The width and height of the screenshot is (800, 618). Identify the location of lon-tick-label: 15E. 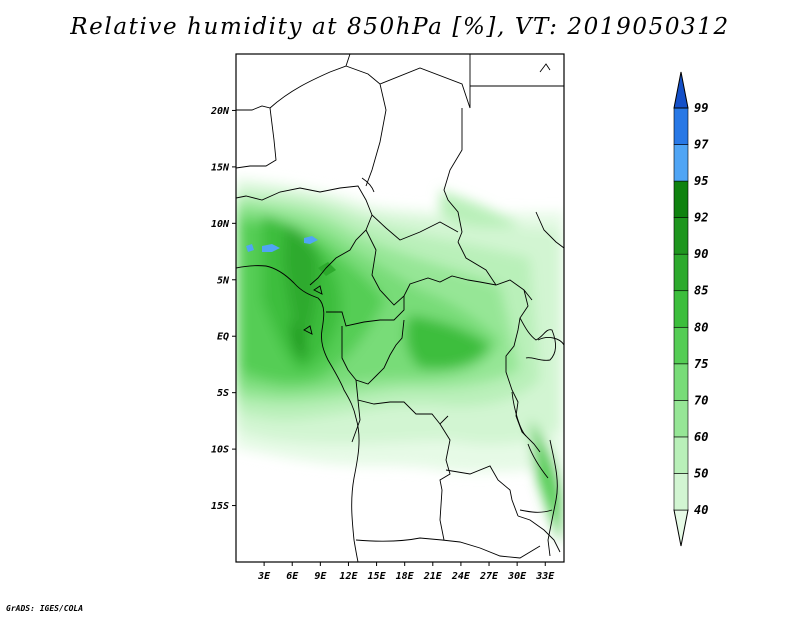
(377, 576).